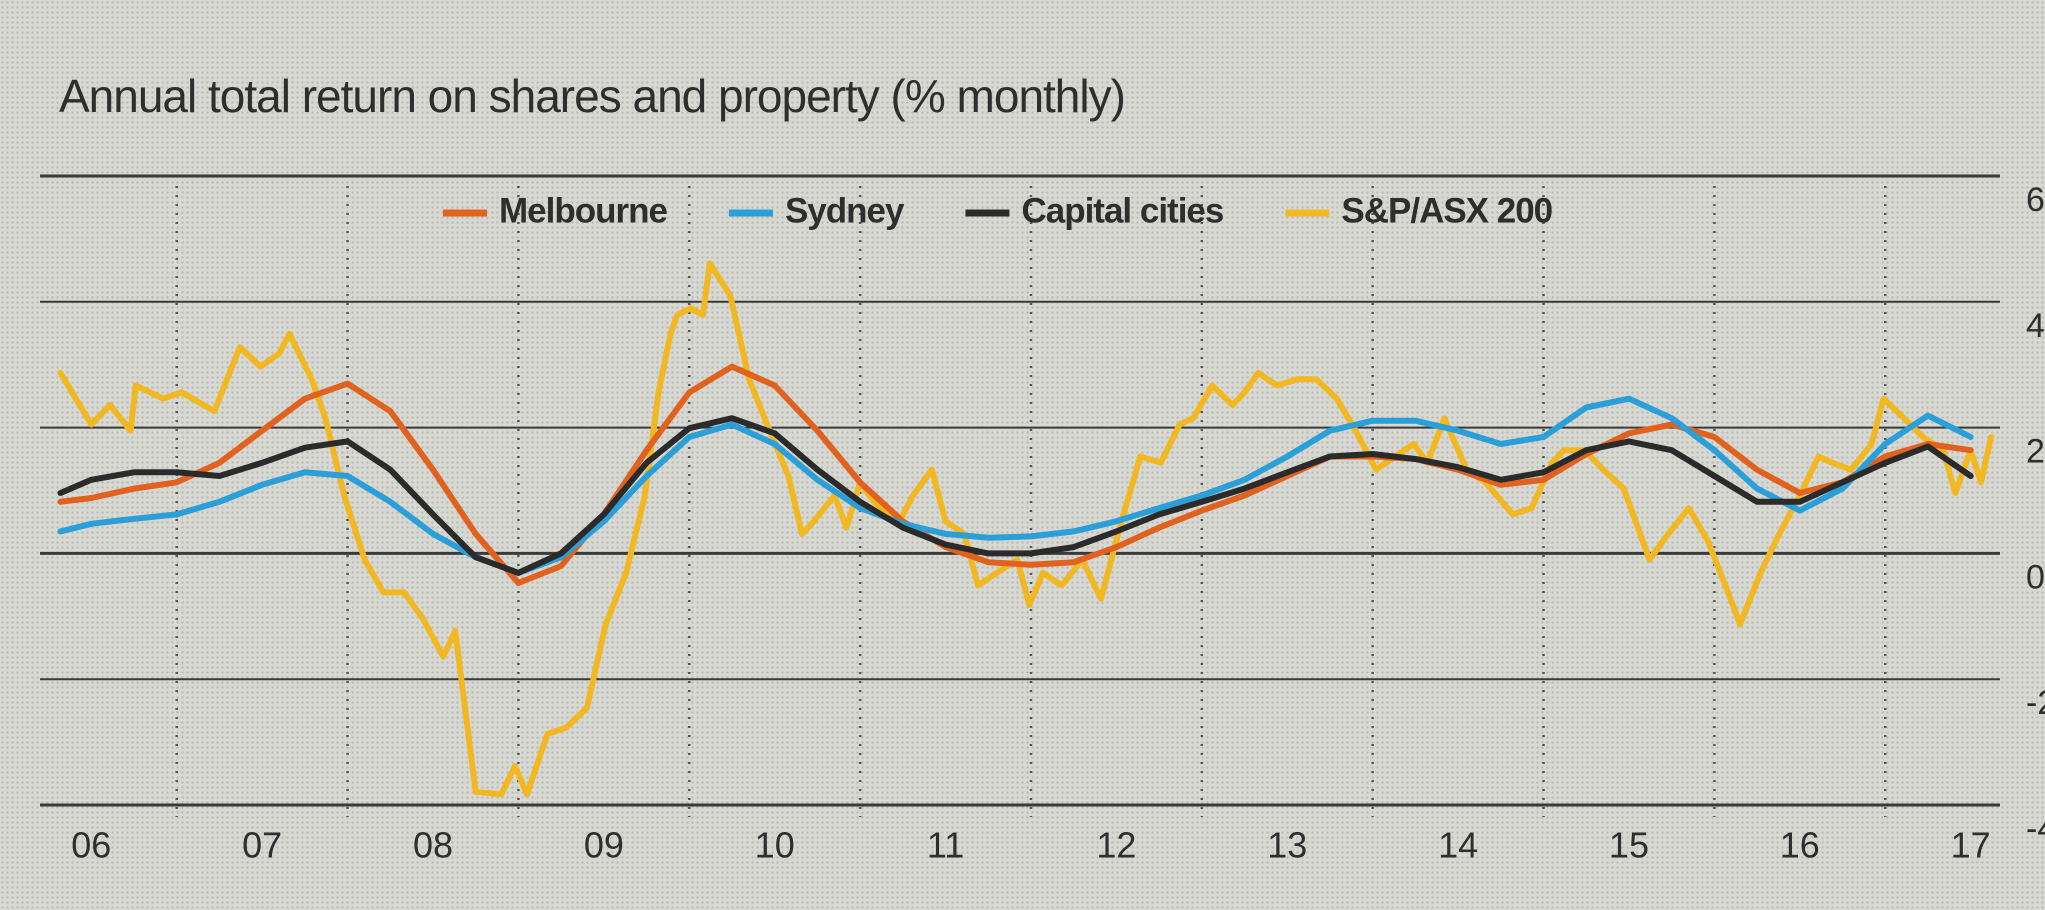 This screenshot has width=2045, height=910. I want to click on x-tick-label: 09, so click(604, 845).